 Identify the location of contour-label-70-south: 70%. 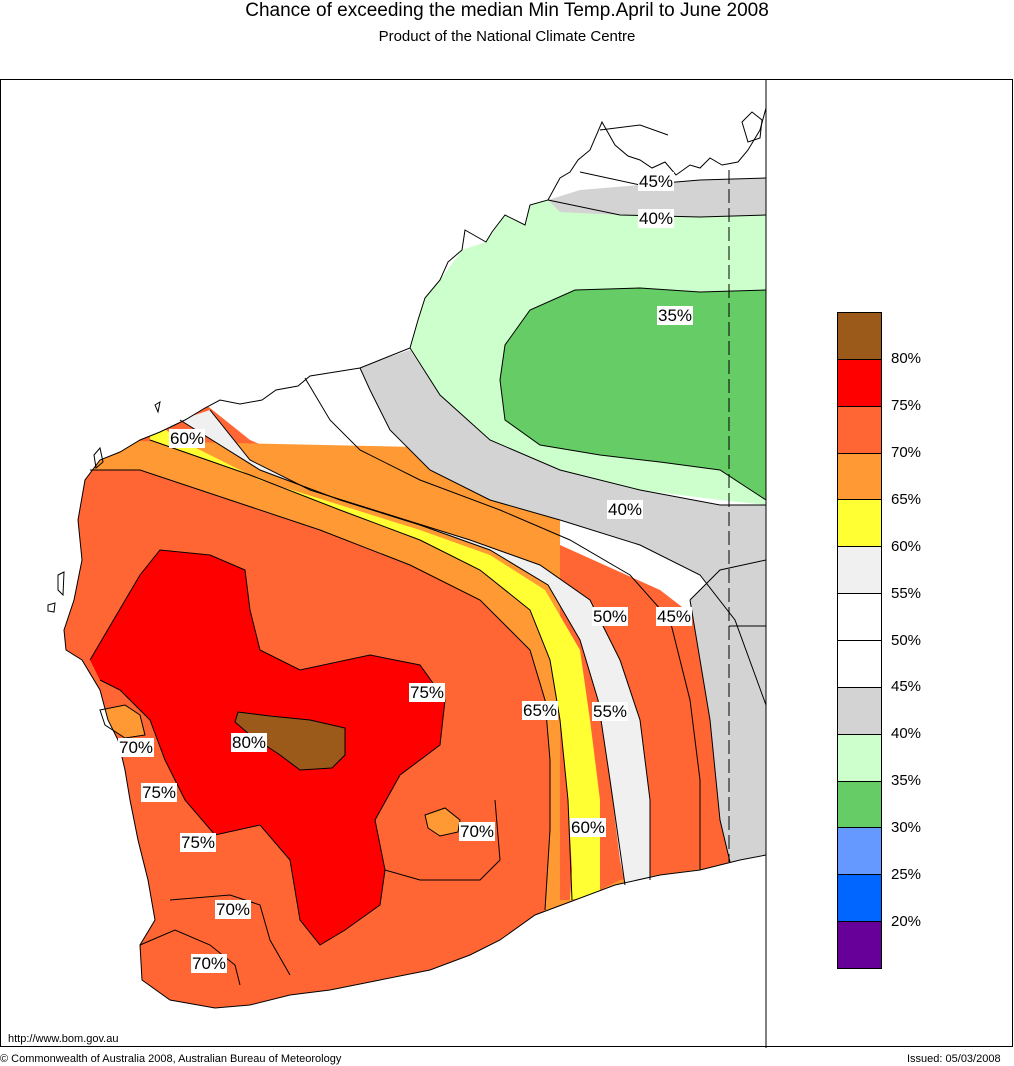
(233, 909).